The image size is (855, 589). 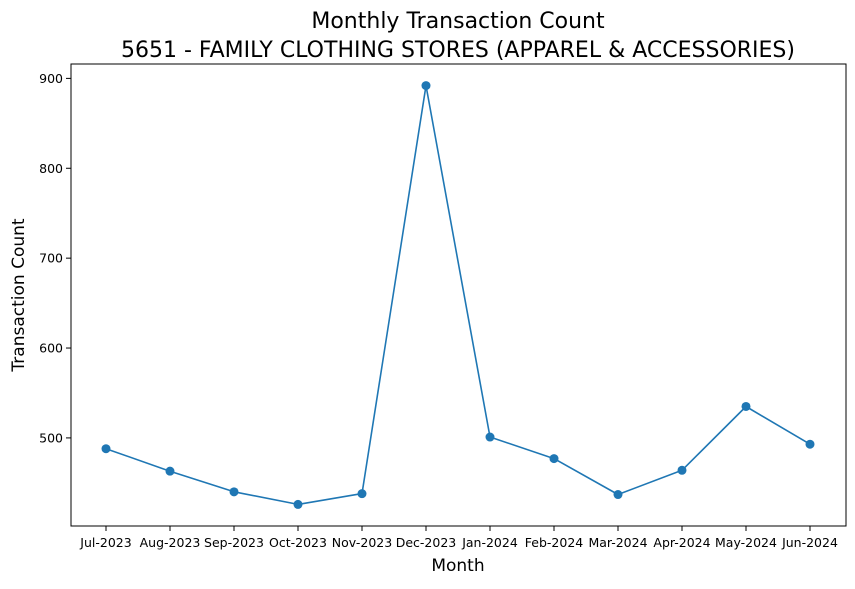 I want to click on x-axis-label: Month, so click(x=457, y=566).